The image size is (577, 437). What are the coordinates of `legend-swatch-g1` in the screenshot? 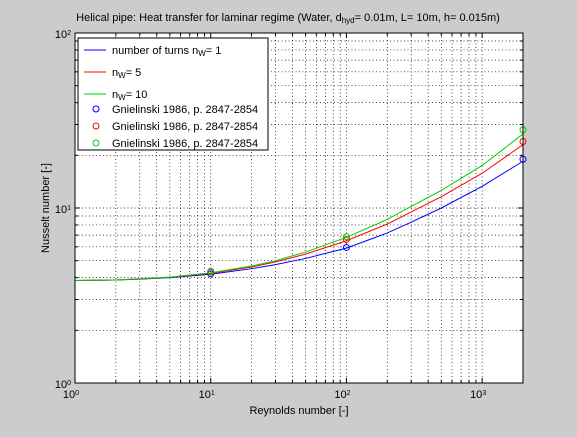 It's located at (96, 109).